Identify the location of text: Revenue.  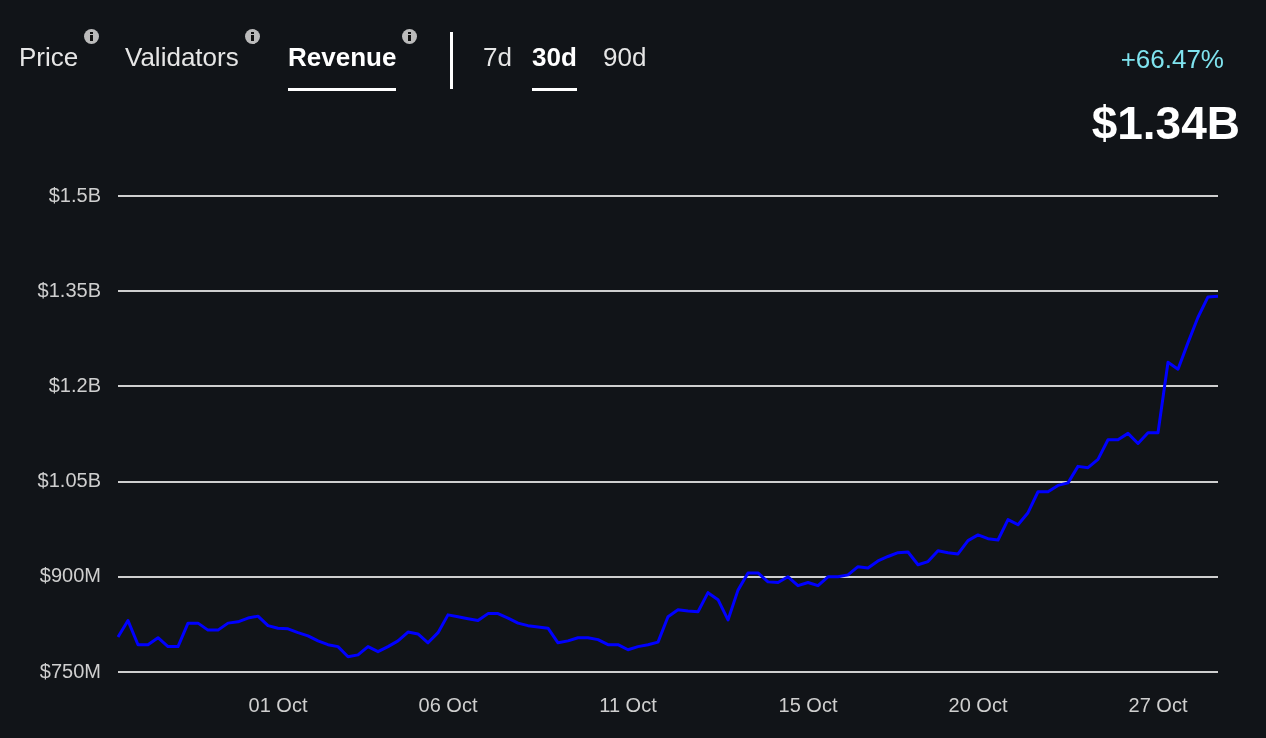
(342, 57).